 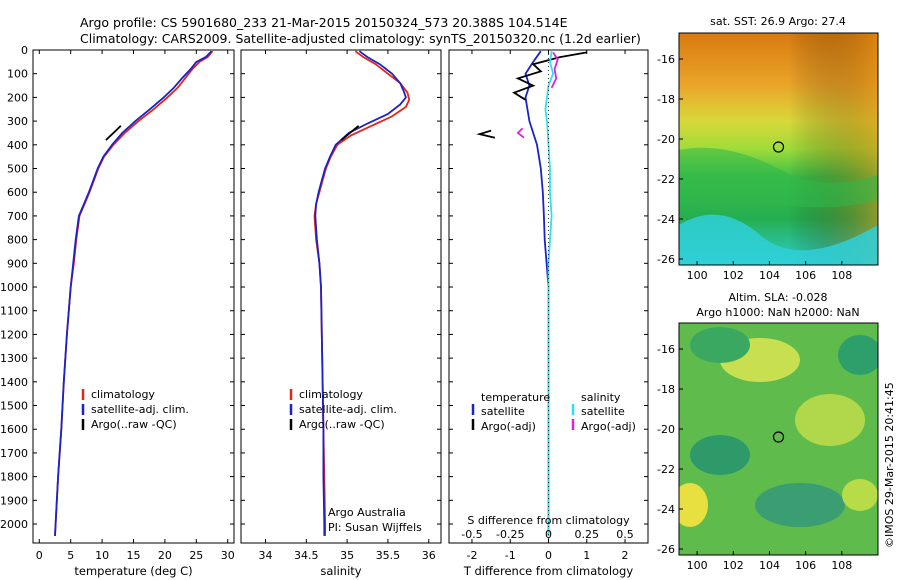 What do you see at coordinates (17, 145) in the screenshot?
I see `y-tick-label: 400` at bounding box center [17, 145].